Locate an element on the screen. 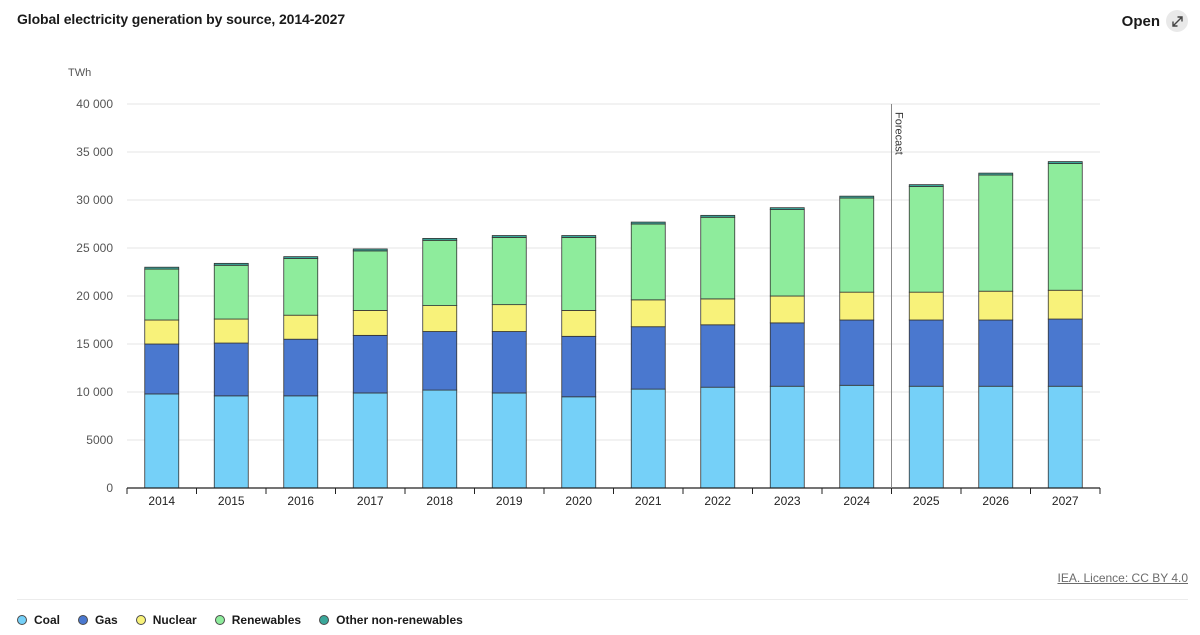 Image resolution: width=1200 pixels, height=635 pixels. y-tick-label: 0 is located at coordinates (109, 488).